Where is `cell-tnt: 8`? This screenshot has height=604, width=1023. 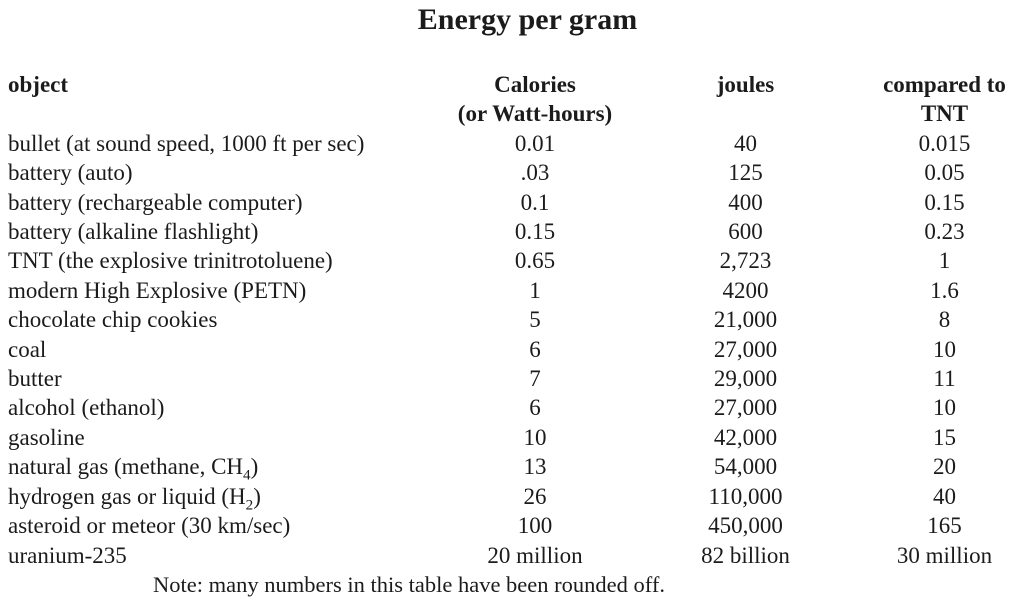
cell-tnt: 8 is located at coordinates (944, 320).